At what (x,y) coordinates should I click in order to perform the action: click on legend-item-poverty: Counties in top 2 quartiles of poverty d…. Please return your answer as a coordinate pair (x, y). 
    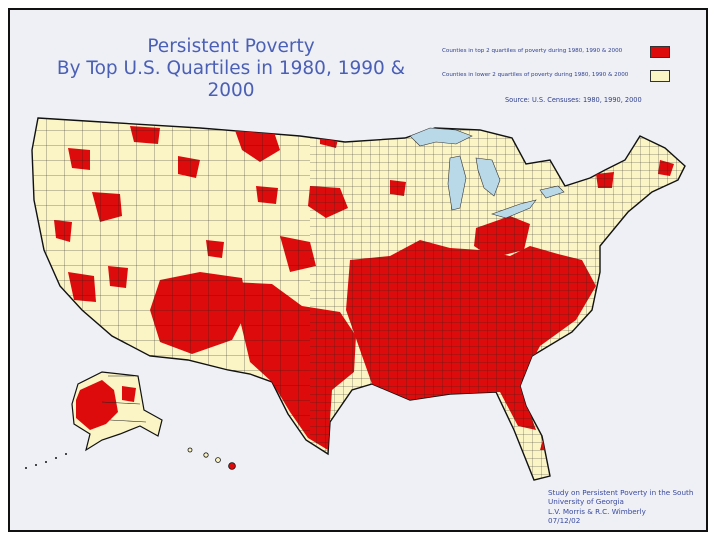
    Looking at the image, I should click on (561, 53).